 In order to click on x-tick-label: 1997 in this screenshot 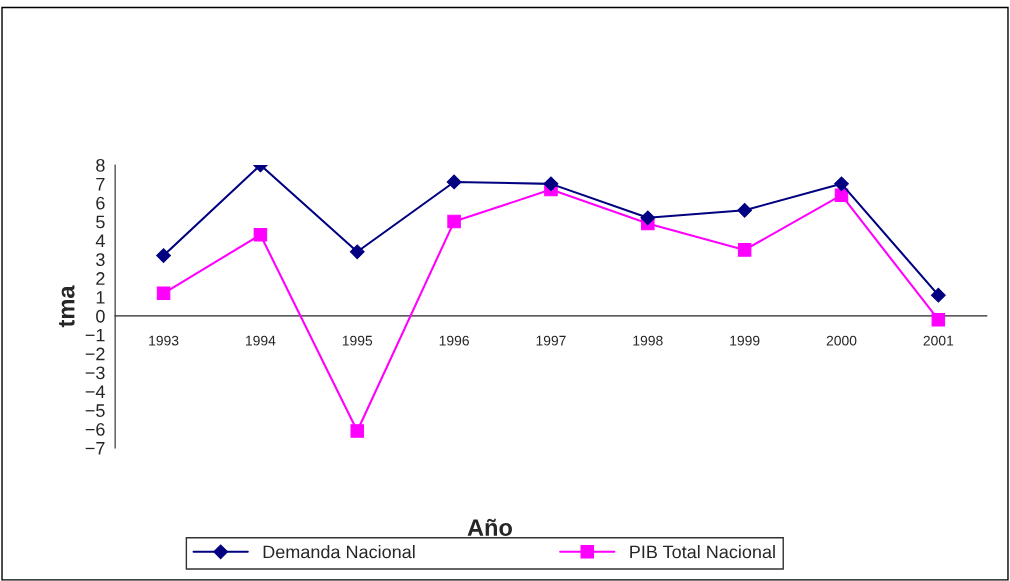, I will do `click(551, 340)`.